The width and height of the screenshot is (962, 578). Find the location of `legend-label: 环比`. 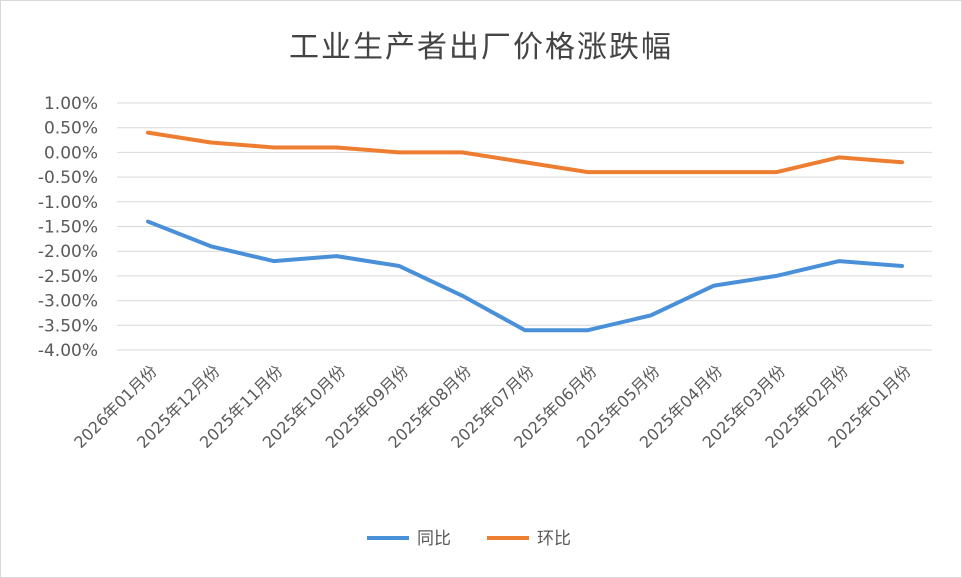

legend-label: 环比 is located at coordinates (554, 539).